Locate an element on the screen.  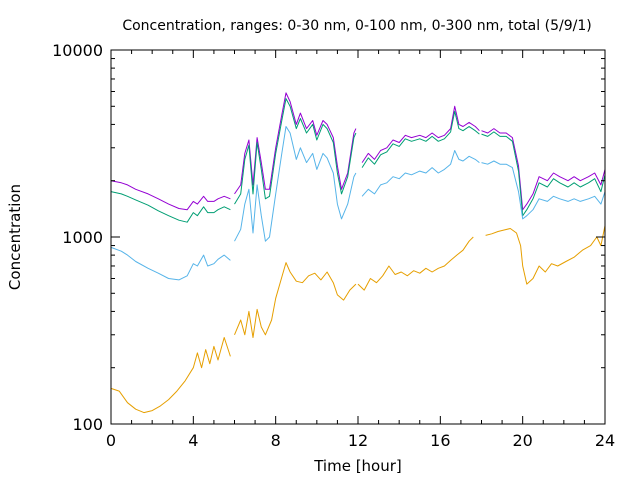
x-tick-label: 20 is located at coordinates (522, 440).